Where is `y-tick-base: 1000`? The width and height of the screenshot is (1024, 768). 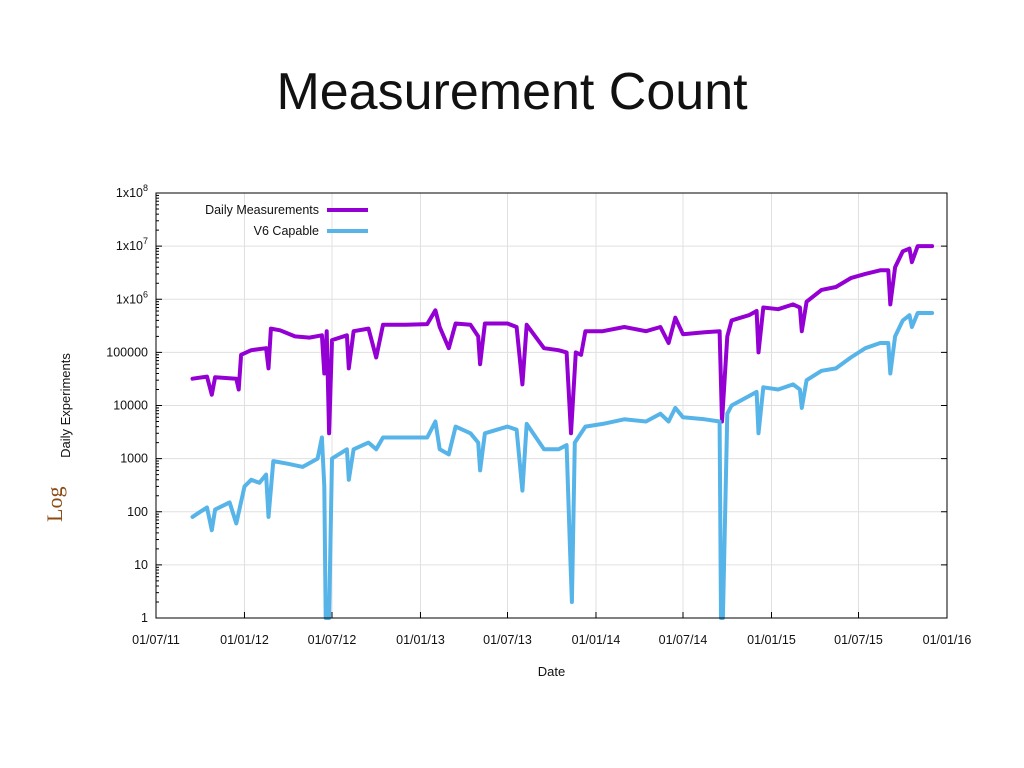 y-tick-base: 1000 is located at coordinates (134, 459).